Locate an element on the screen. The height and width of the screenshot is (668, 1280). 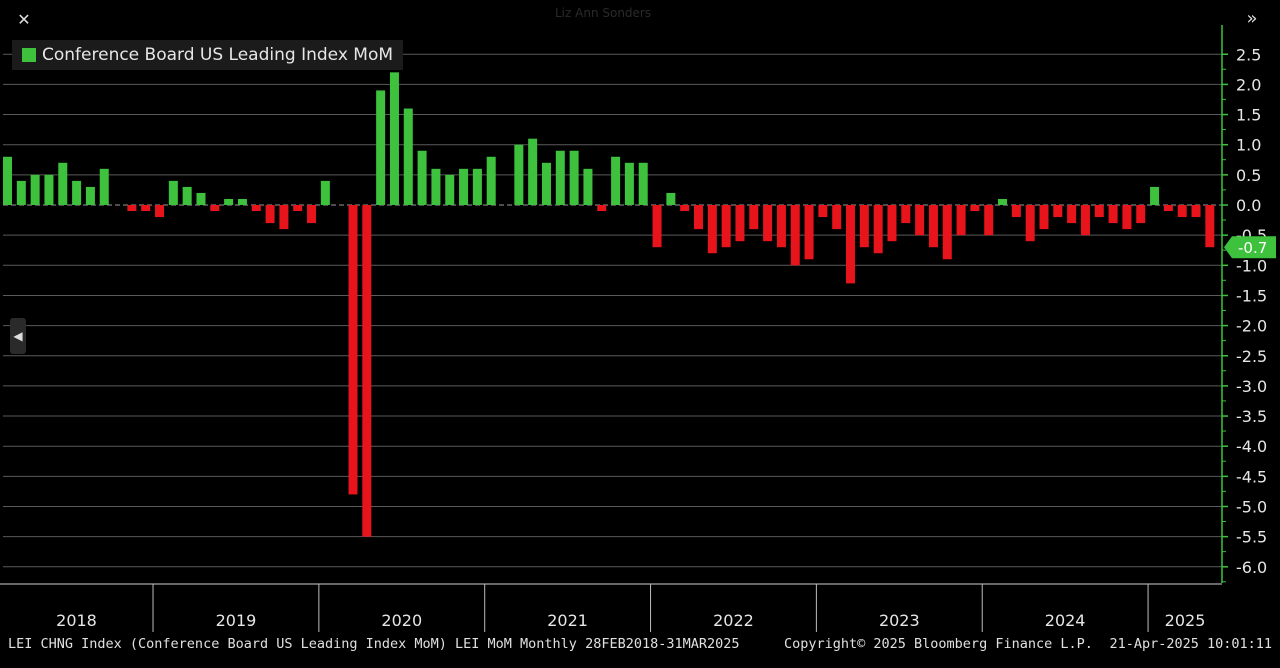
scroll-left-icon: ◀ is located at coordinates (18, 336).